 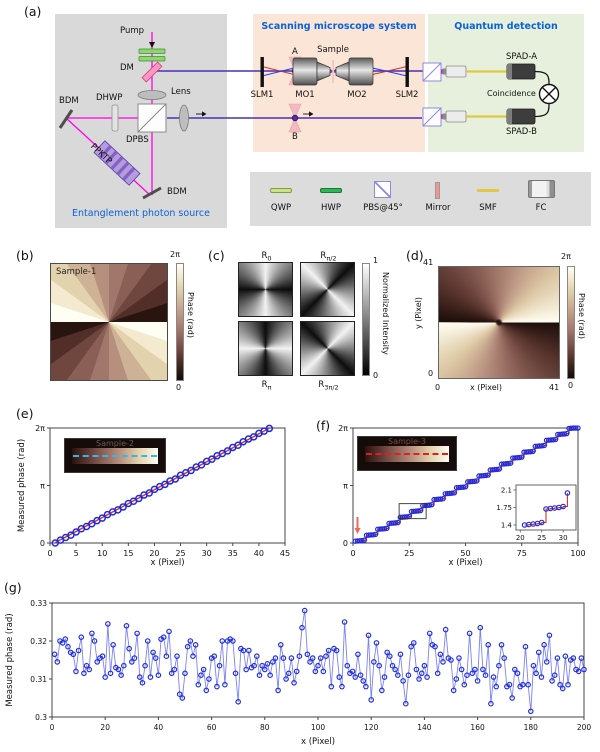 What do you see at coordinates (328, 386) in the screenshot?
I see `r3pi2-label: R3π/2` at bounding box center [328, 386].